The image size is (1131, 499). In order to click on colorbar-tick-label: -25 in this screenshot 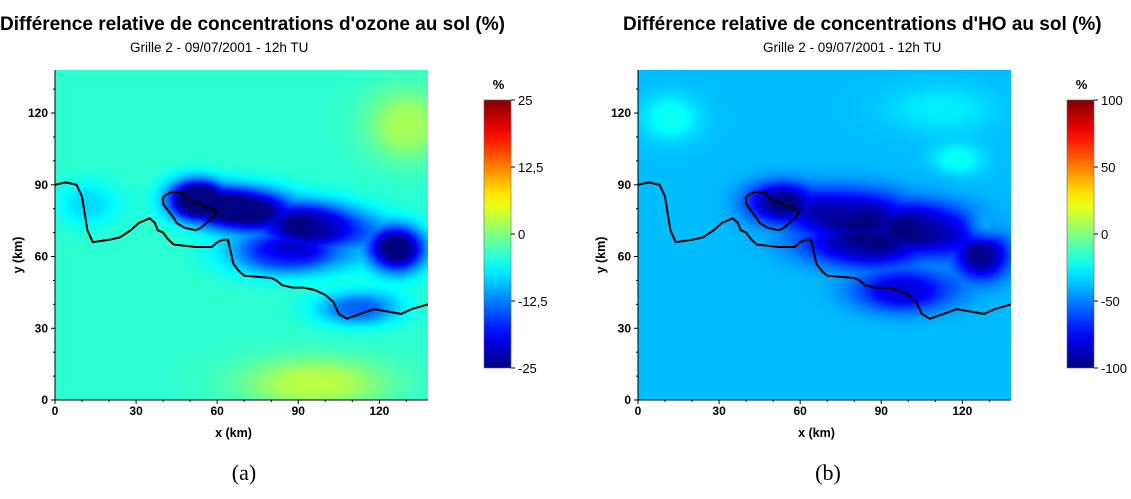, I will do `click(527, 368)`.